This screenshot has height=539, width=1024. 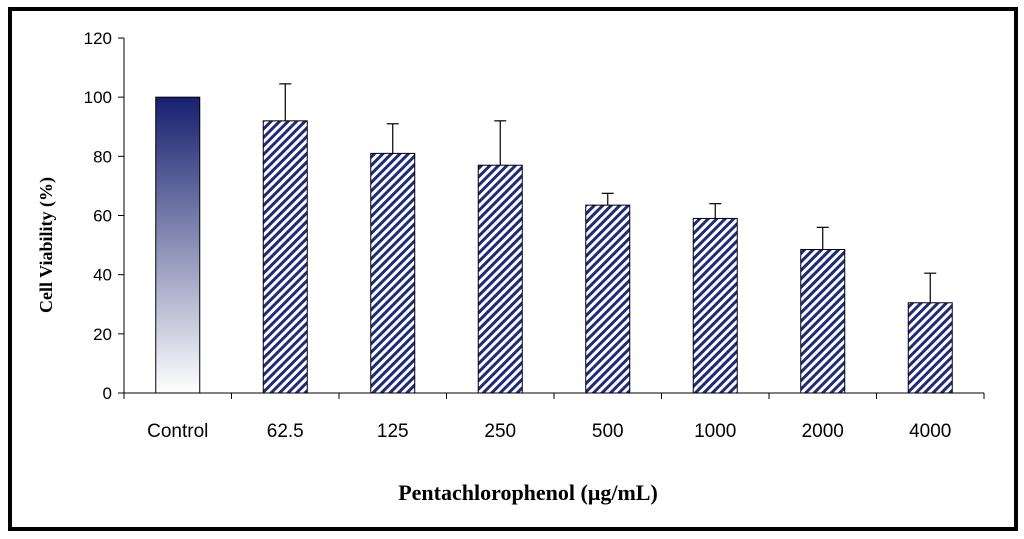 What do you see at coordinates (500, 431) in the screenshot?
I see `x-tick-label: 250` at bounding box center [500, 431].